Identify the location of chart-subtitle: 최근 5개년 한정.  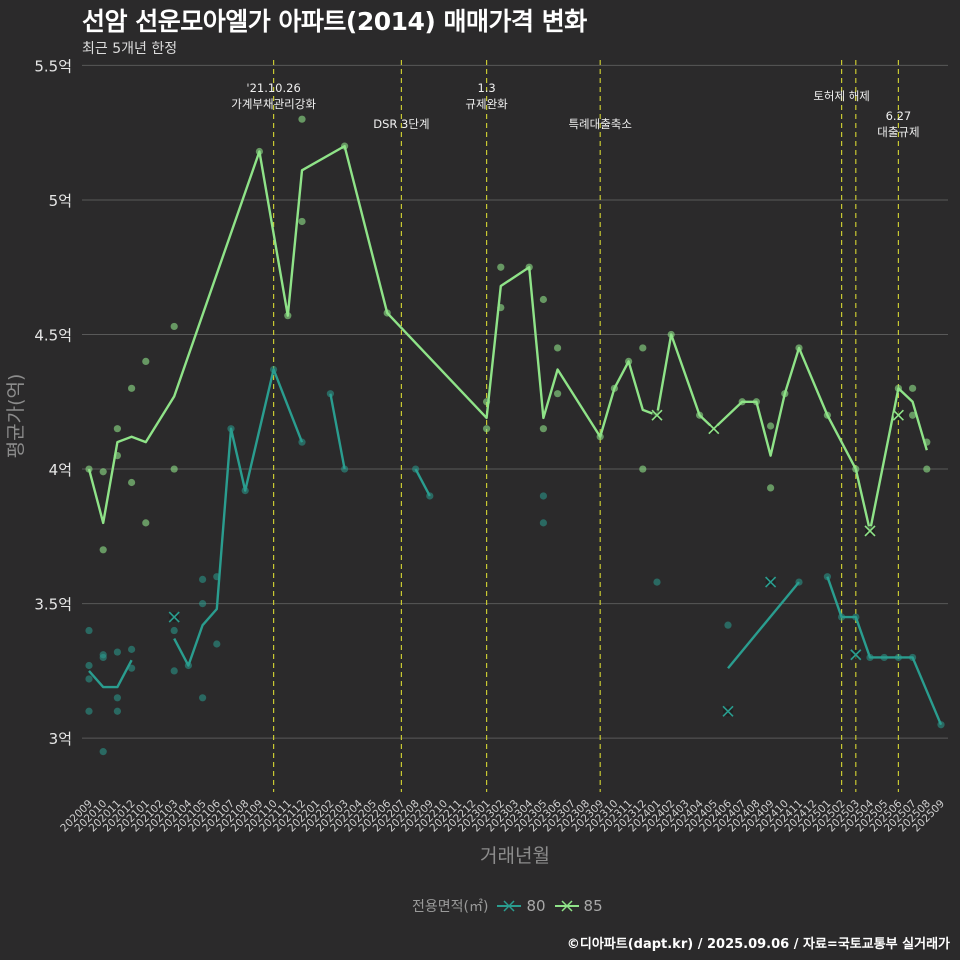
(130, 49).